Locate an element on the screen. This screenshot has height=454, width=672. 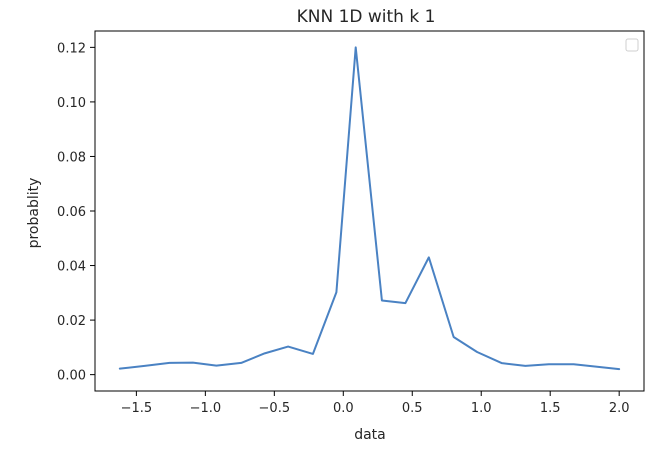
x-tick-label: −0.5 is located at coordinates (275, 408).